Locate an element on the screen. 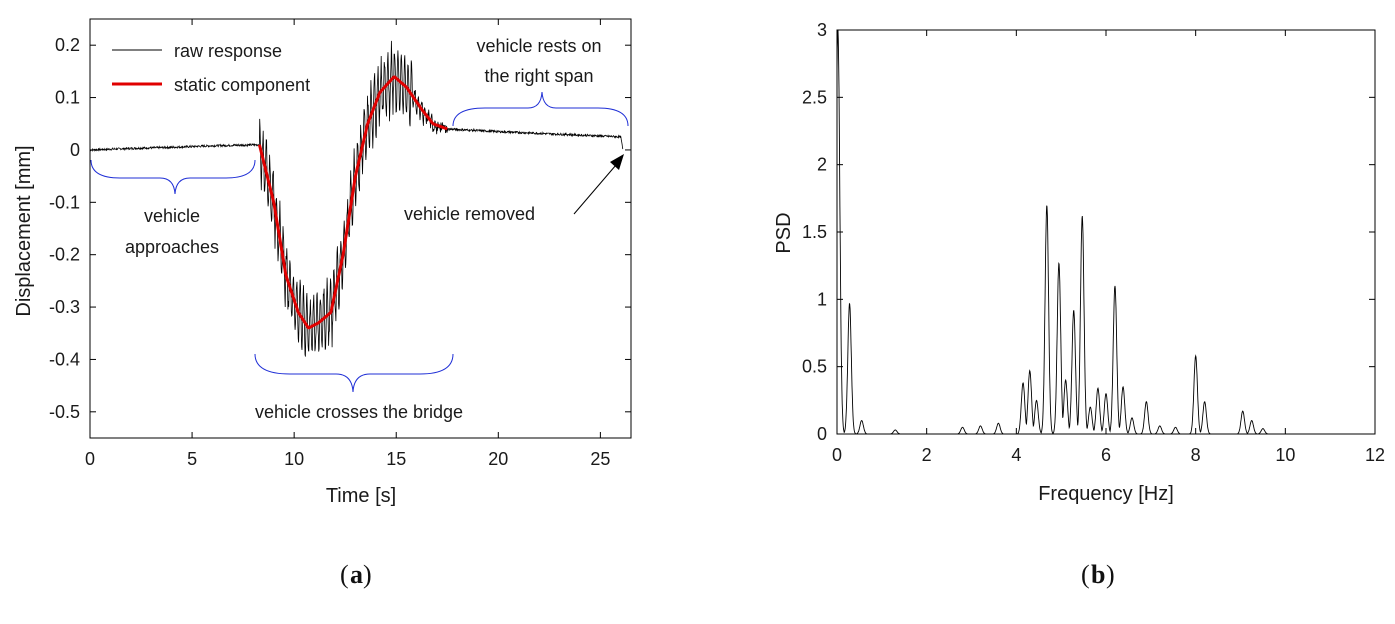 The image size is (1395, 624). caption-b-letter: b is located at coordinates (1098, 574).